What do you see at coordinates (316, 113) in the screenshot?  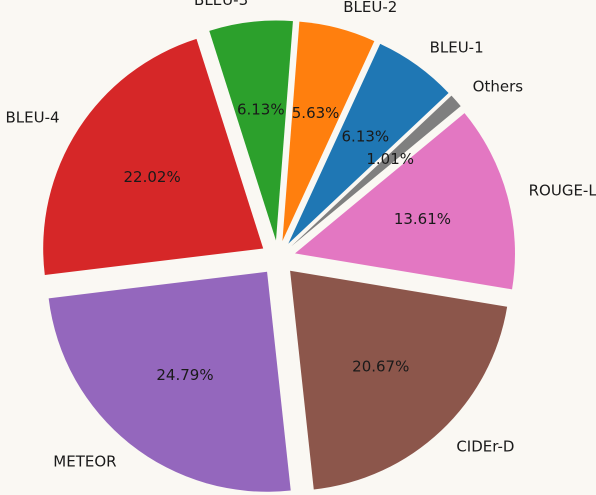 I see `slice-percent-label: 5.63%` at bounding box center [316, 113].